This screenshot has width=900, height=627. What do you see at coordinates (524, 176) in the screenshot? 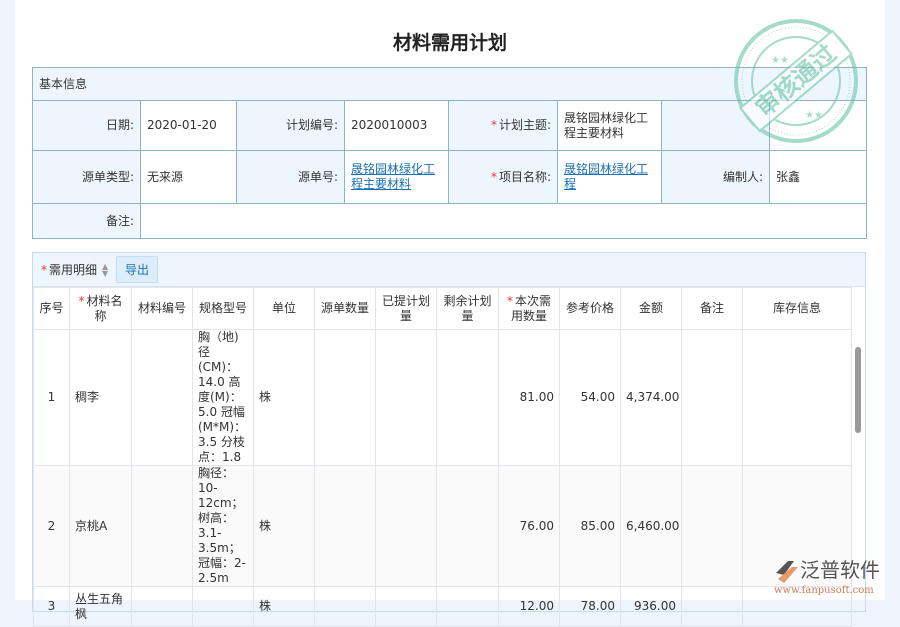
I see `project-label: 项目名称:` at bounding box center [524, 176].